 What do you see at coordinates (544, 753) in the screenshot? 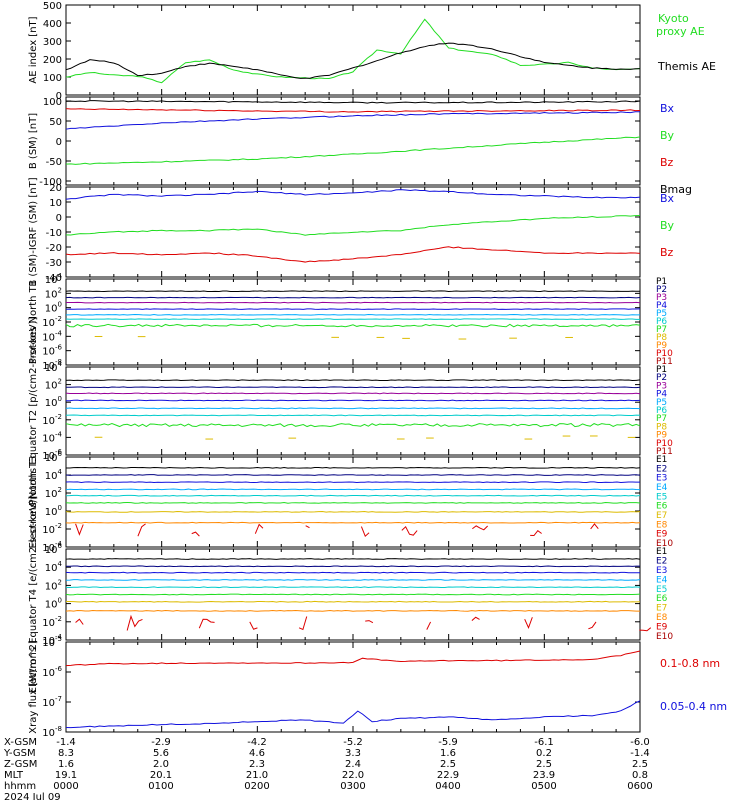
I see `axis-row-value: 0.2` at bounding box center [544, 753].